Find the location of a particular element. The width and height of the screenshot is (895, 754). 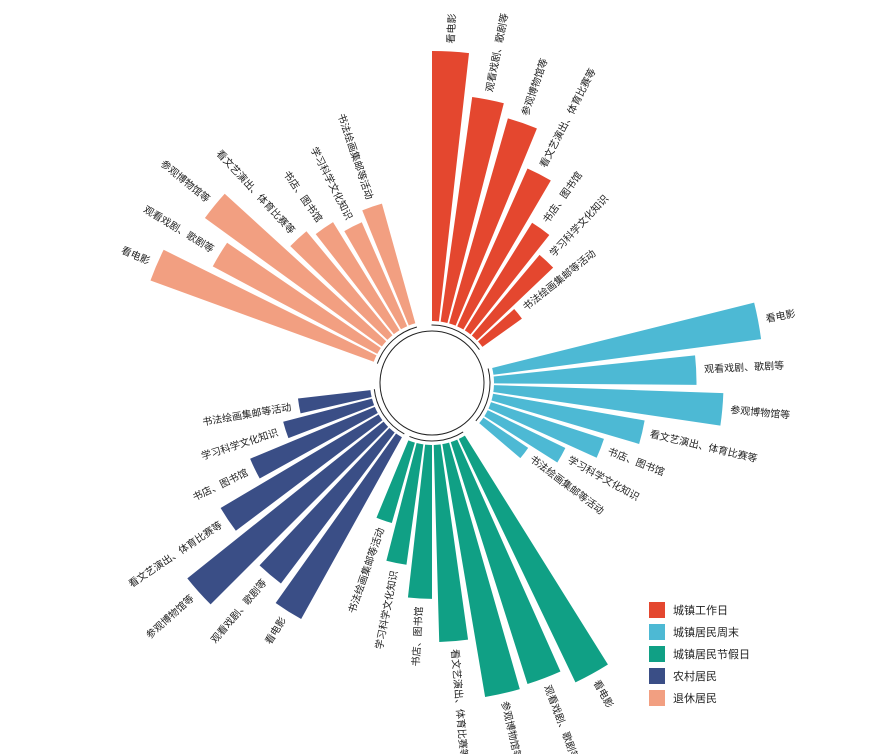

legend-item: 城镇工作日 is located at coordinates (688, 610).